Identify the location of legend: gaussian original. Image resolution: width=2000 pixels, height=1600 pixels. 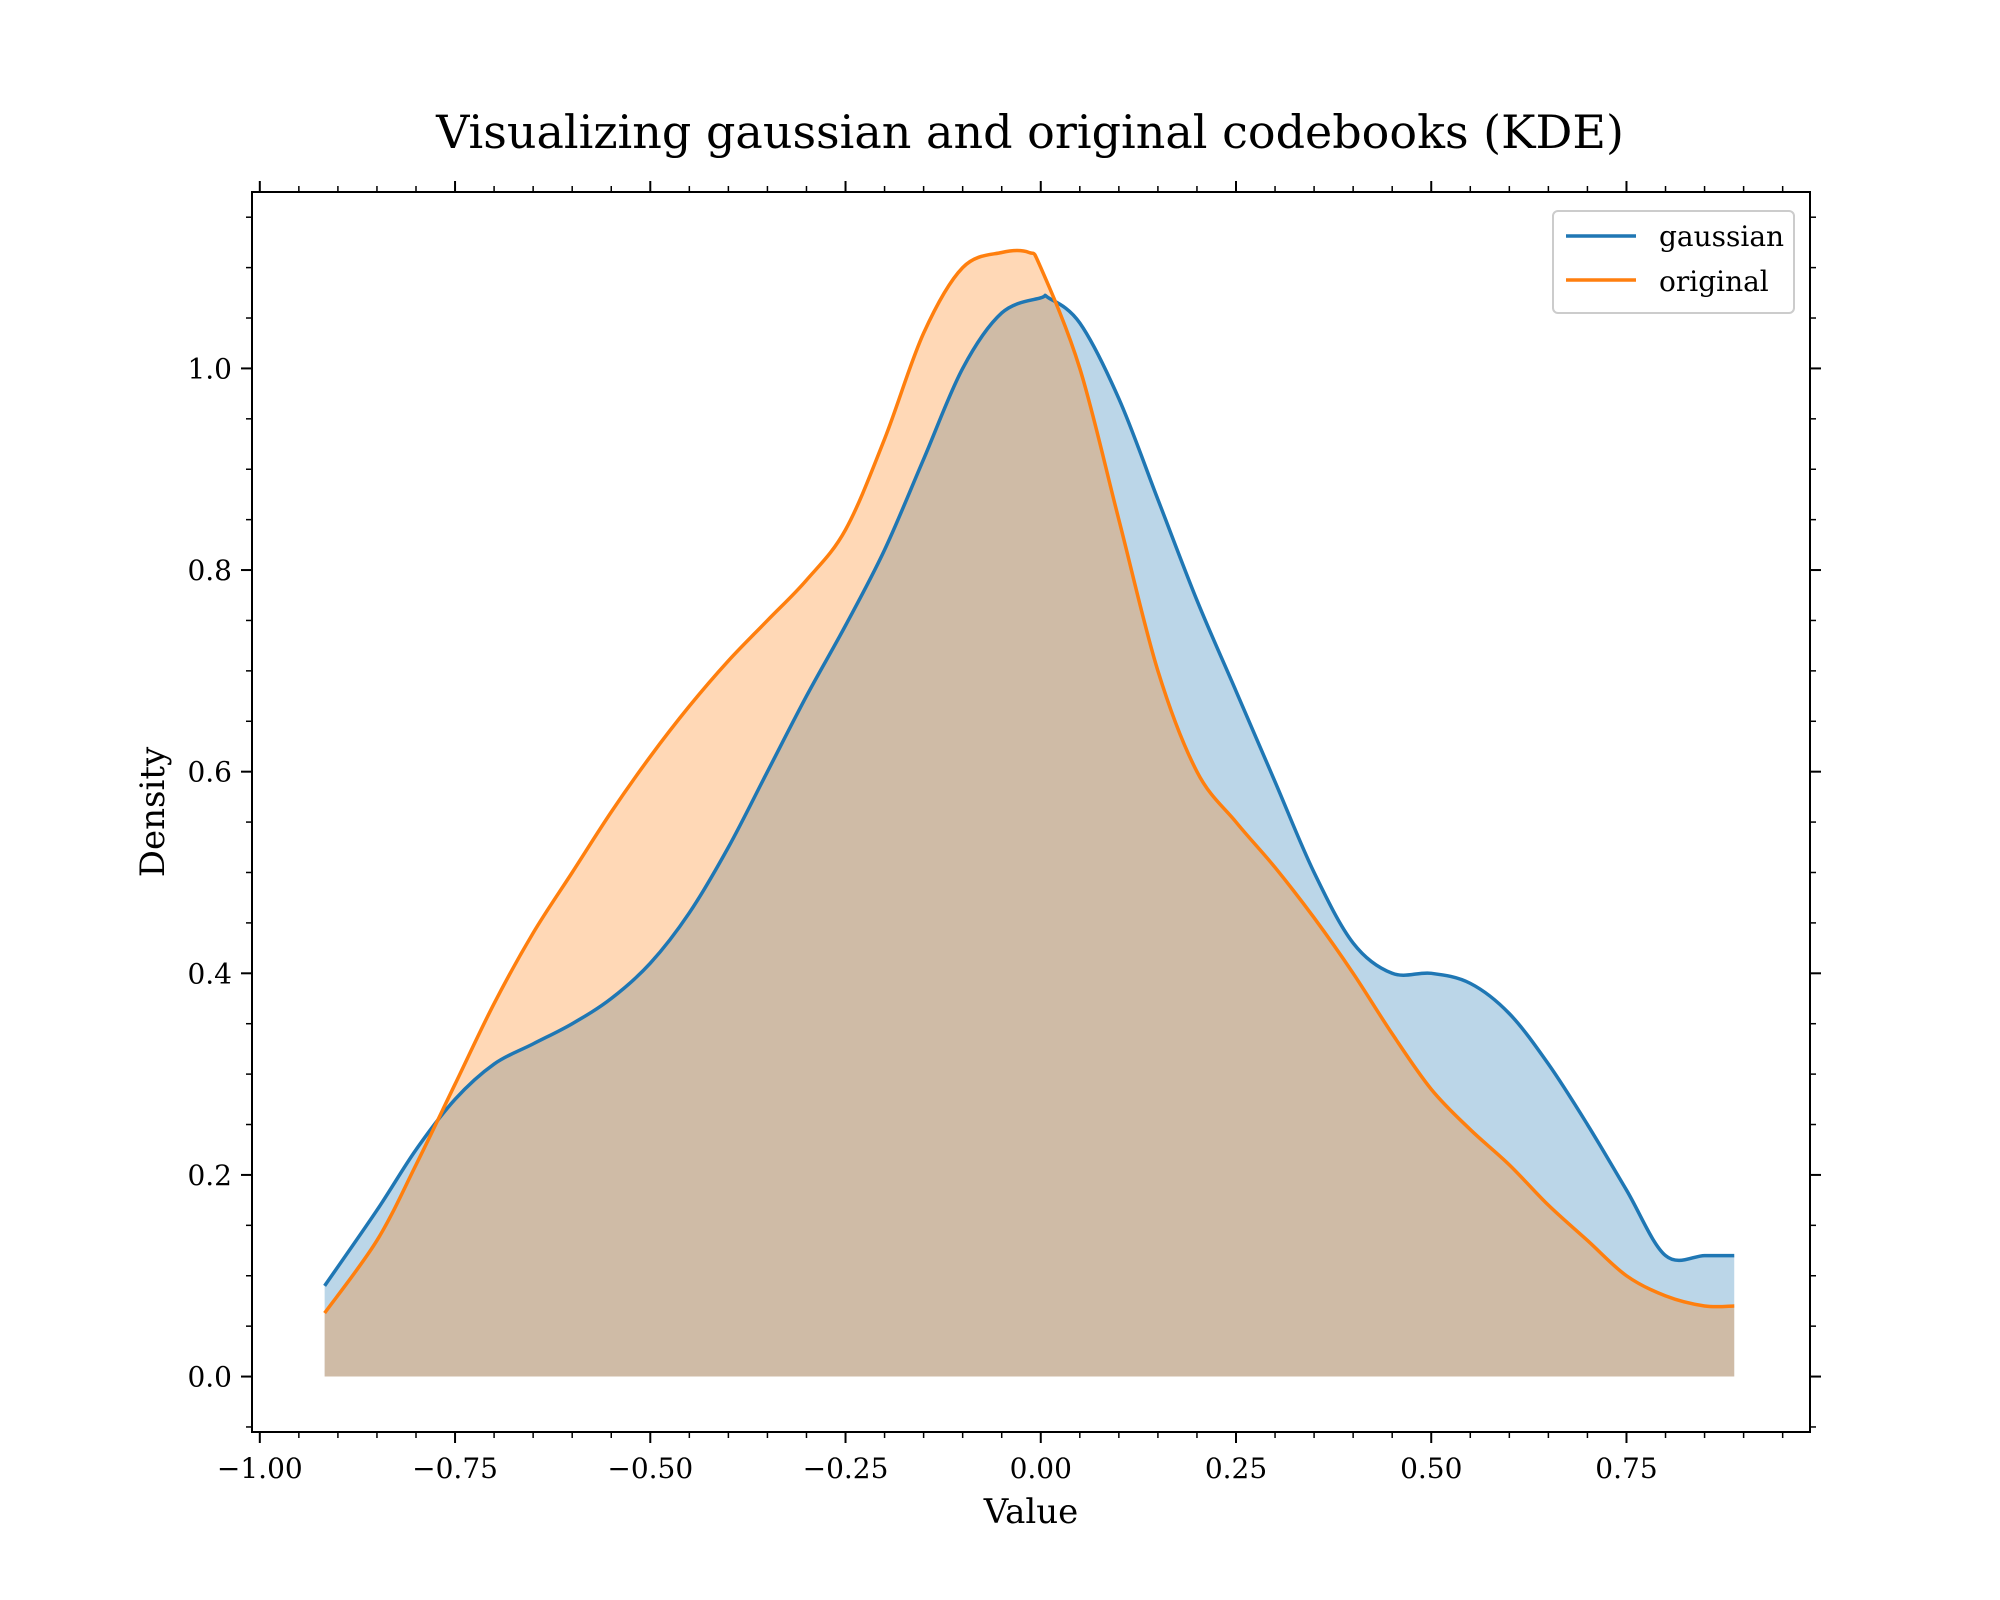
(1673, 262).